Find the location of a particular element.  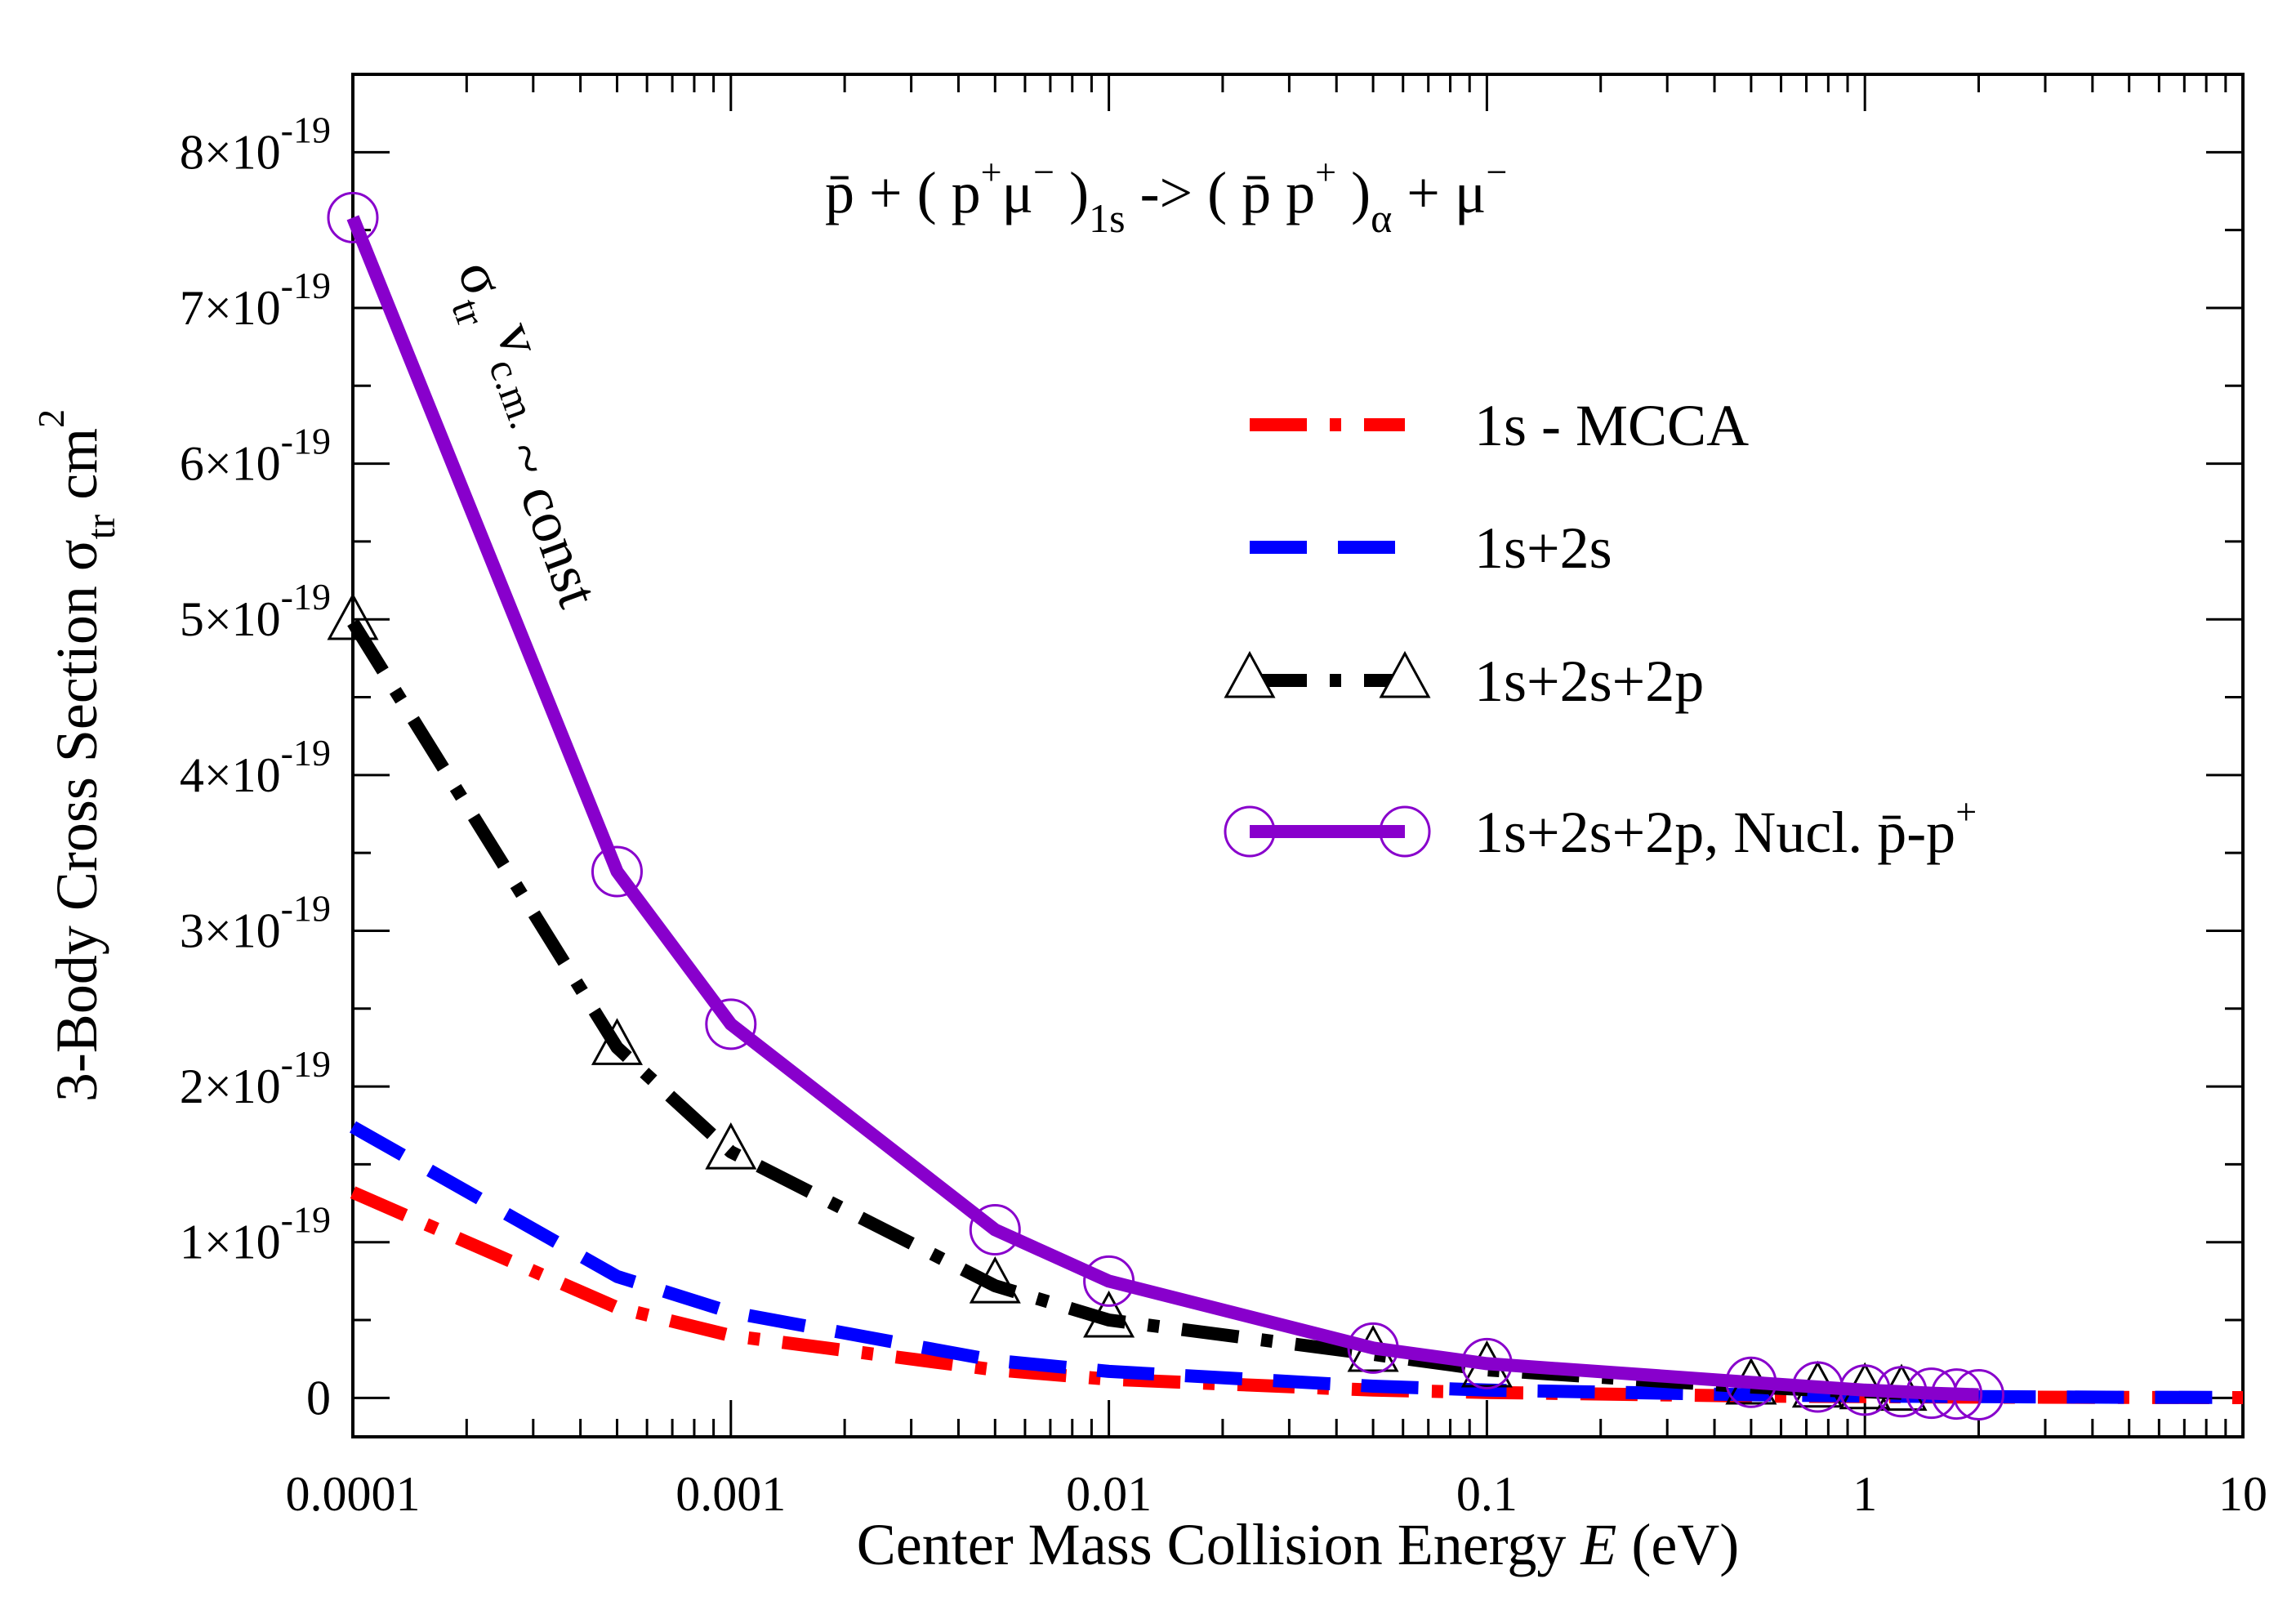

y-tick-label: 4×10⁻¹⁹ is located at coordinates (255, 767).